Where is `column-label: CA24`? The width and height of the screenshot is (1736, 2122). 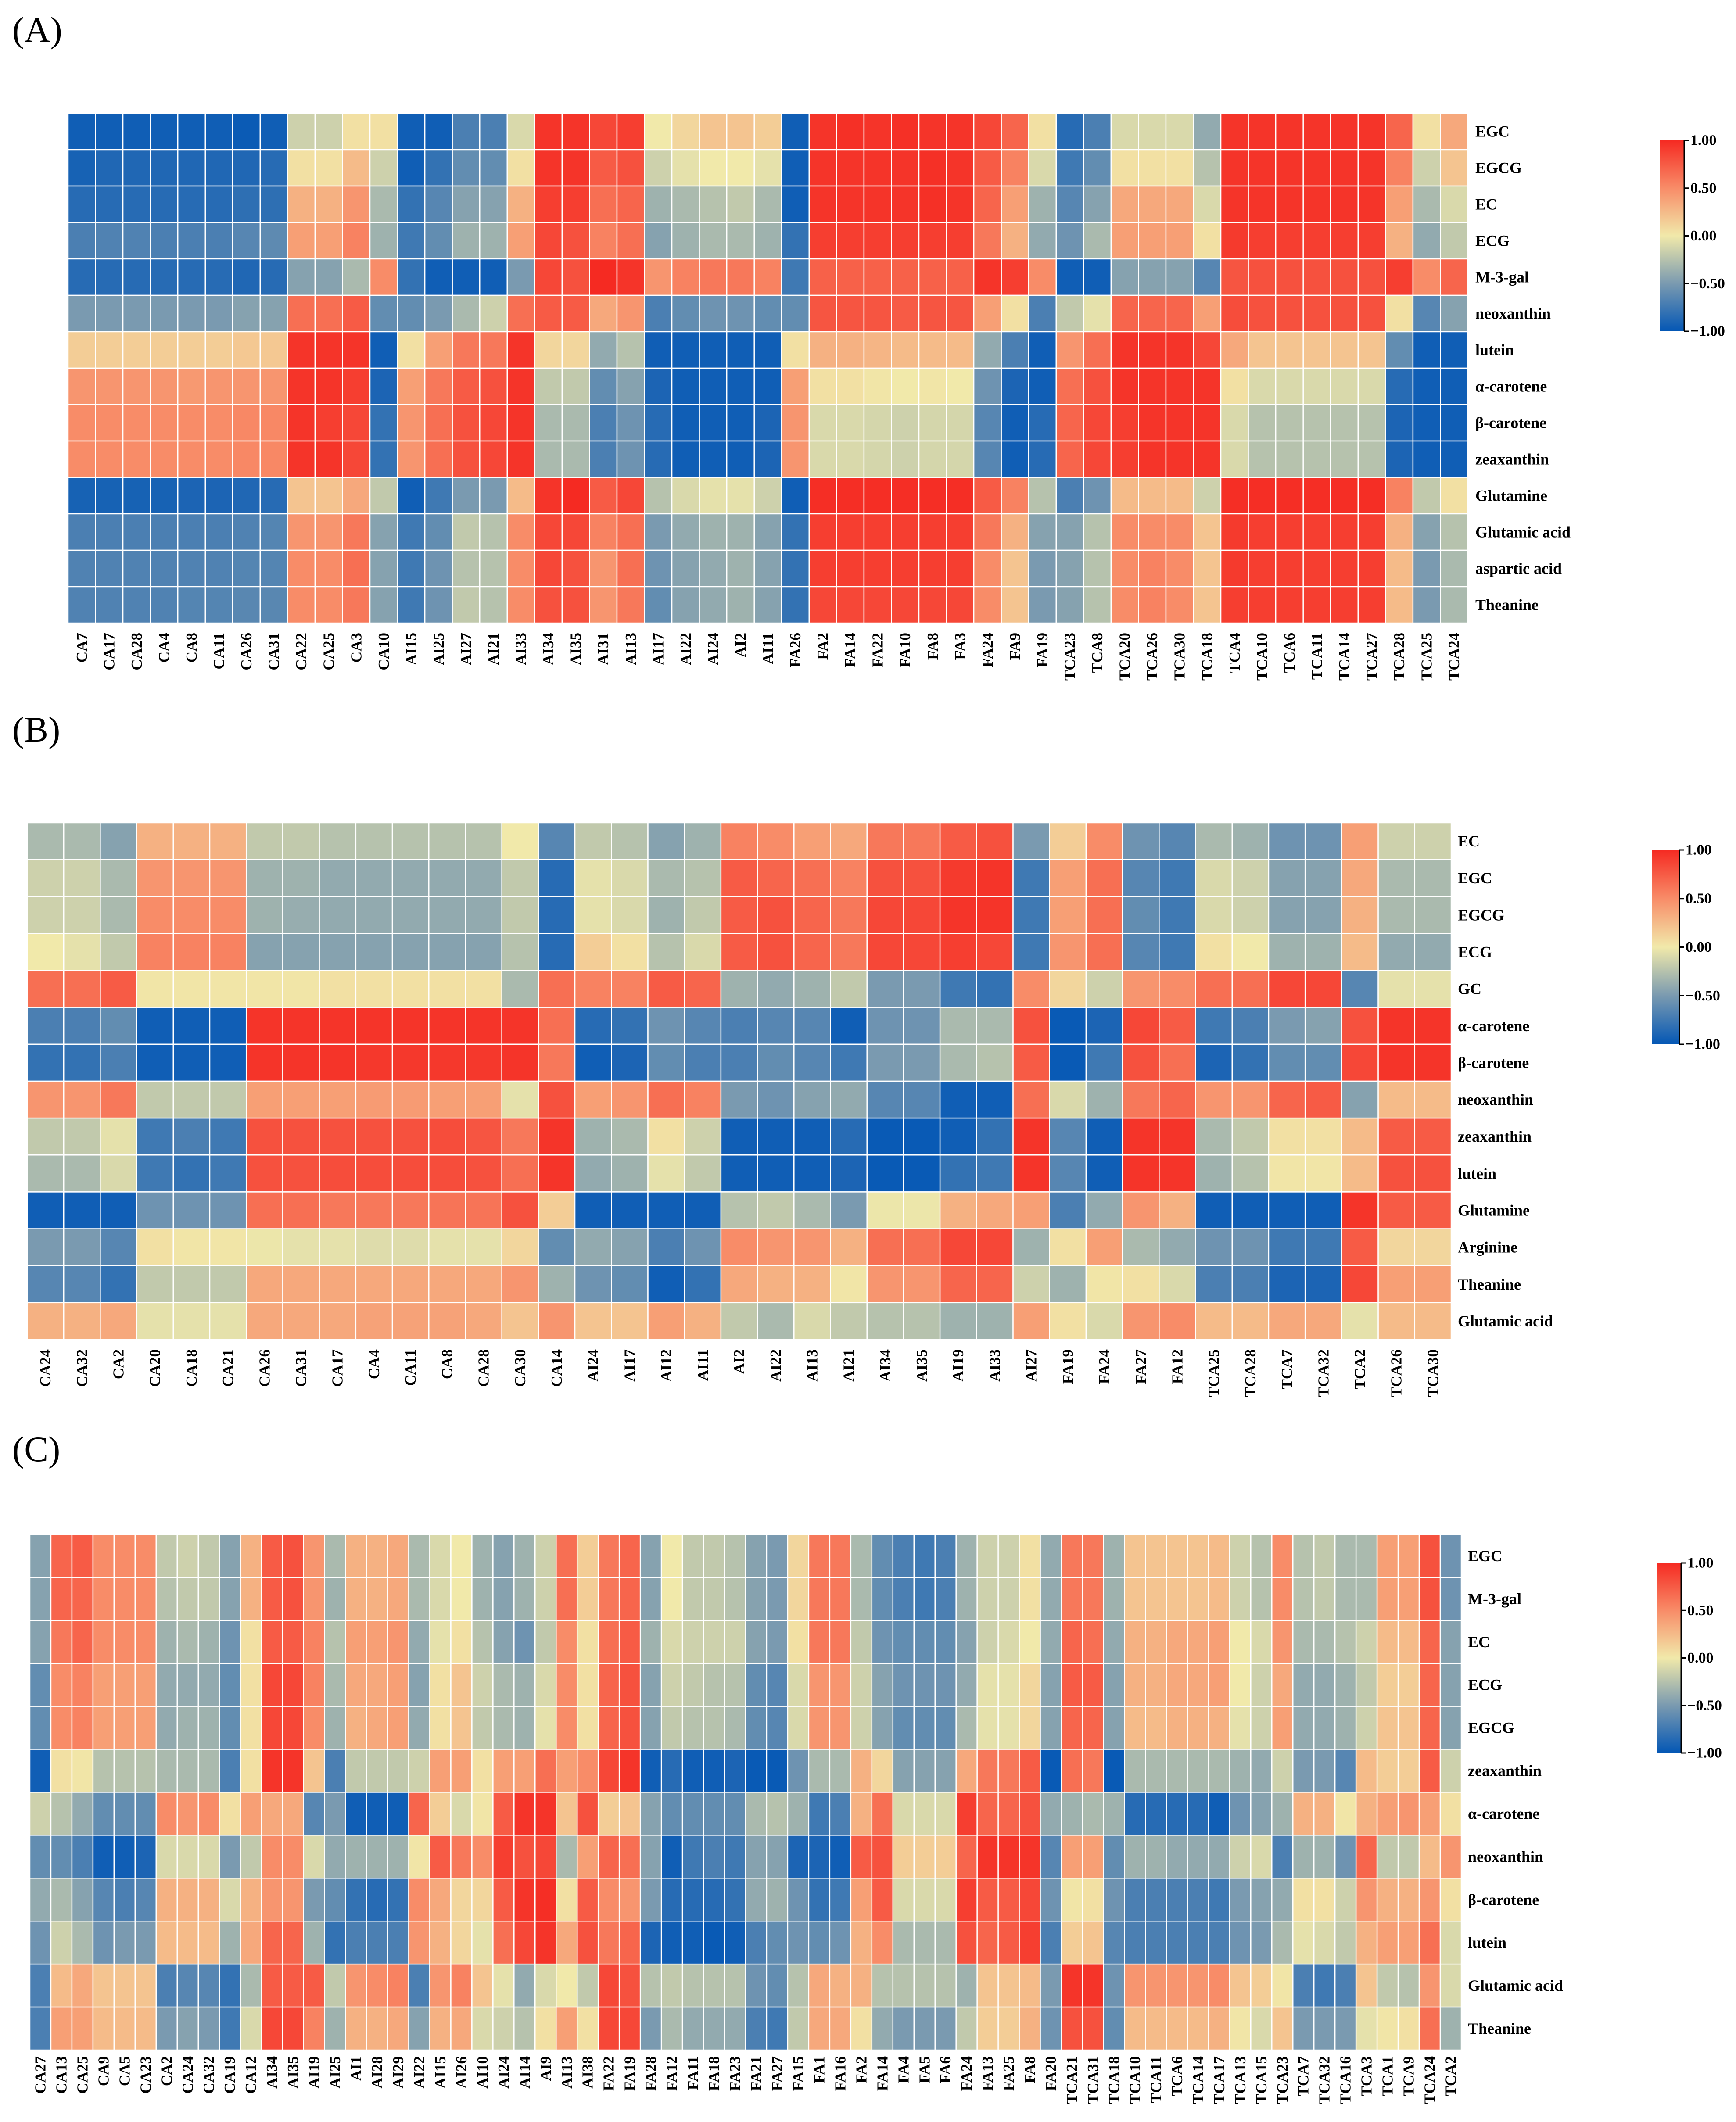
column-label: CA24 is located at coordinates (45, 1368).